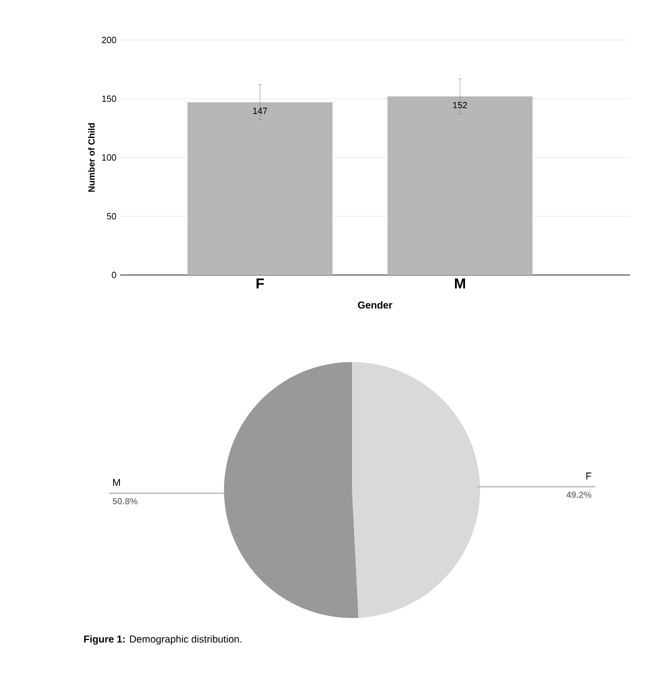 This screenshot has height=675, width=660. What do you see at coordinates (589, 476) in the screenshot?
I see `slice-label: F` at bounding box center [589, 476].